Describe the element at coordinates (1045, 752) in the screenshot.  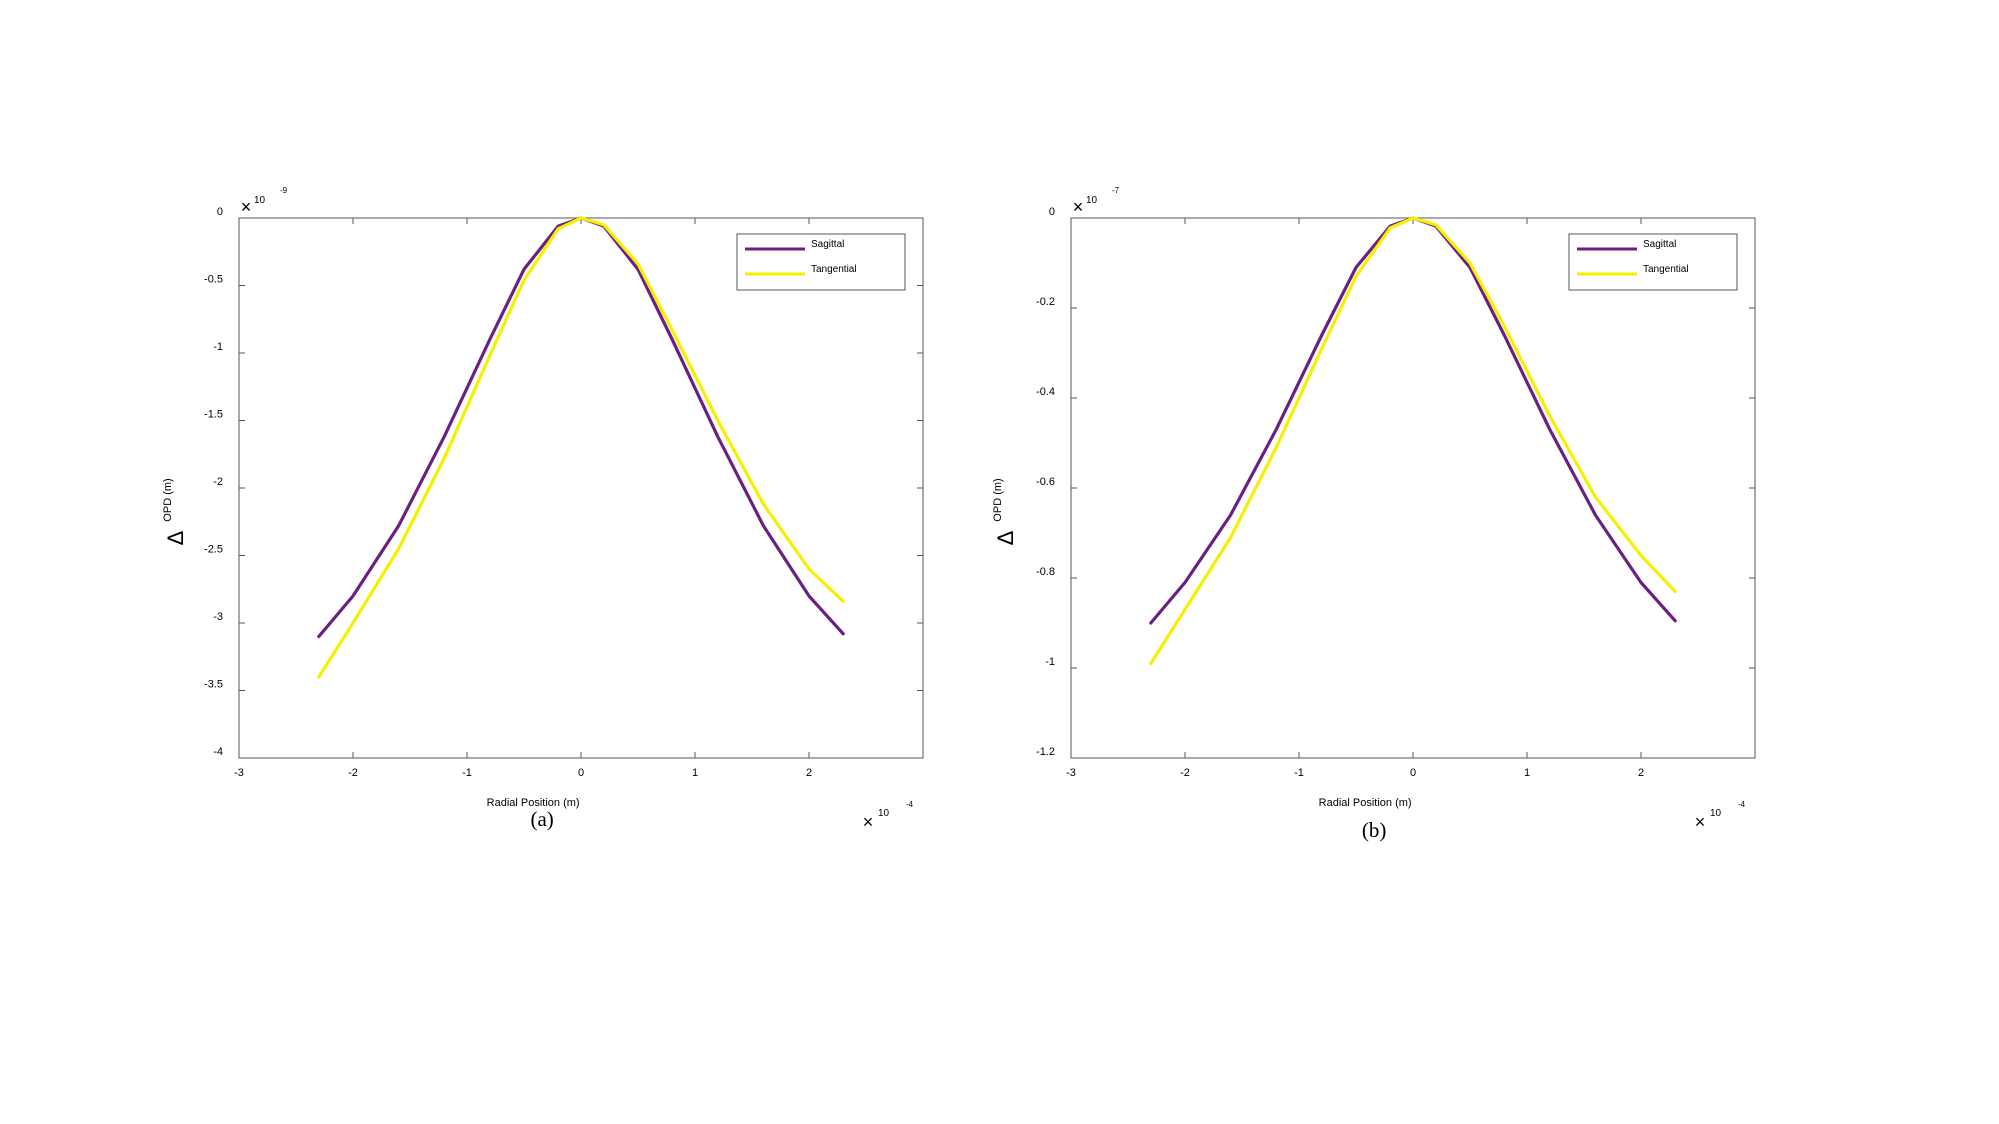
I see `y-tick-label: -1.2` at that location.